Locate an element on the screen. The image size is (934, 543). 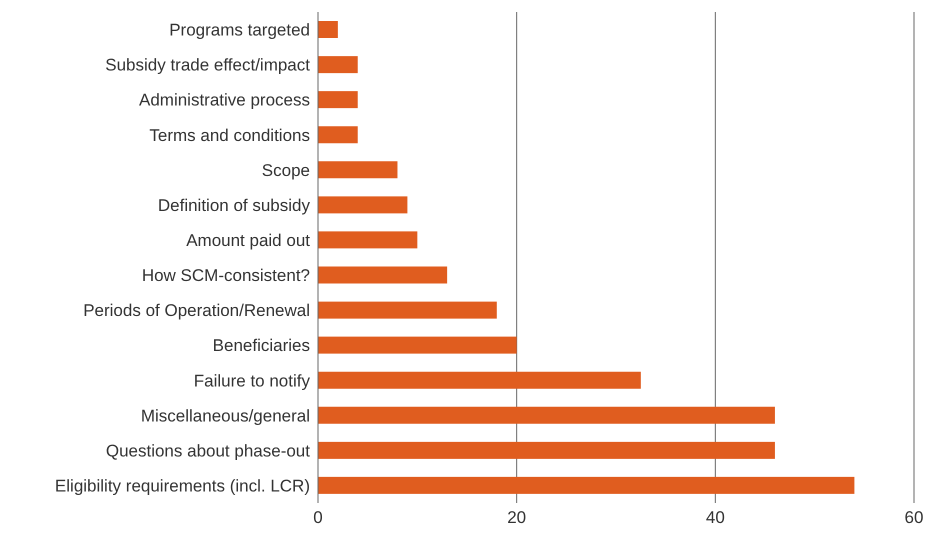
y-tick-label: Administrative process is located at coordinates (224, 100).